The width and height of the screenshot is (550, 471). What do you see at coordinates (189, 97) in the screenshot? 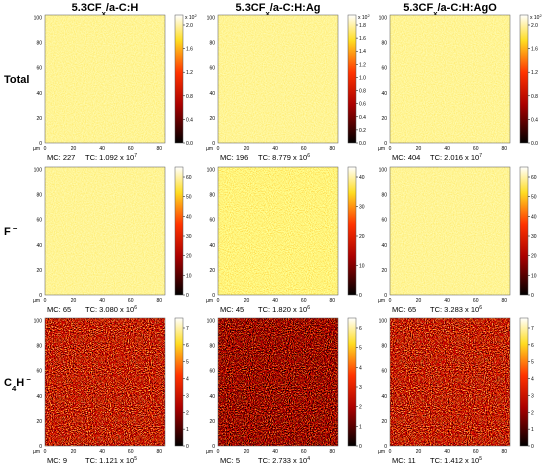
I see `colorbar-tick-label: 0.8` at bounding box center [189, 97].